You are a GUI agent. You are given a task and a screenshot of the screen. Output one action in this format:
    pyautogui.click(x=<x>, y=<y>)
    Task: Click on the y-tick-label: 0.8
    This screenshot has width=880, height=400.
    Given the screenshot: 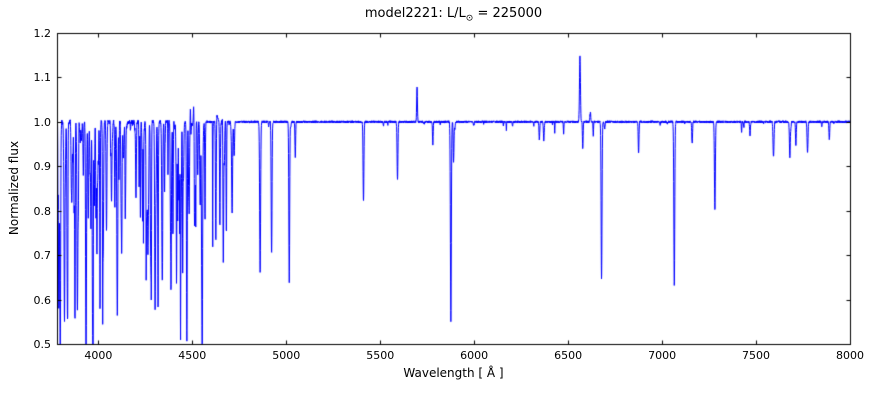 What is the action you would take?
    pyautogui.click(x=42, y=211)
    